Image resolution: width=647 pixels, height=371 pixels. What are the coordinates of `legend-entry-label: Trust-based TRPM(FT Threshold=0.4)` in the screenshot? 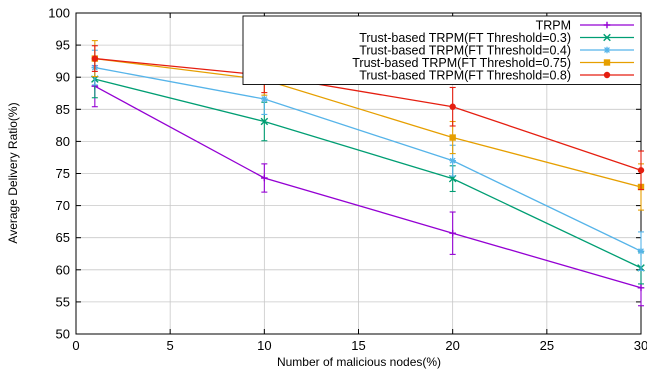 It's located at (465, 50).